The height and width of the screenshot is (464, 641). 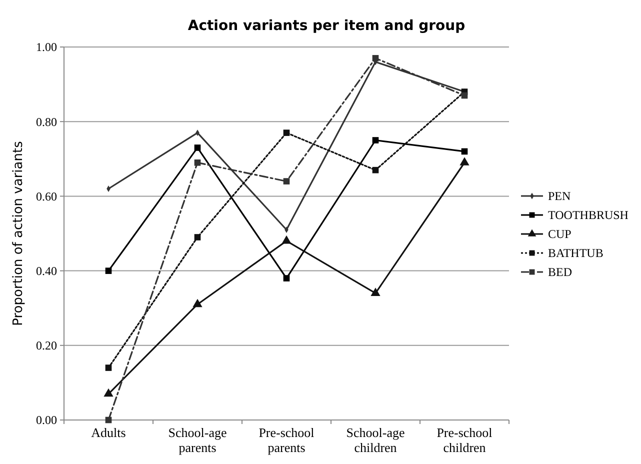 I want to click on x-tick-label: School-age parents, so click(x=197, y=440).